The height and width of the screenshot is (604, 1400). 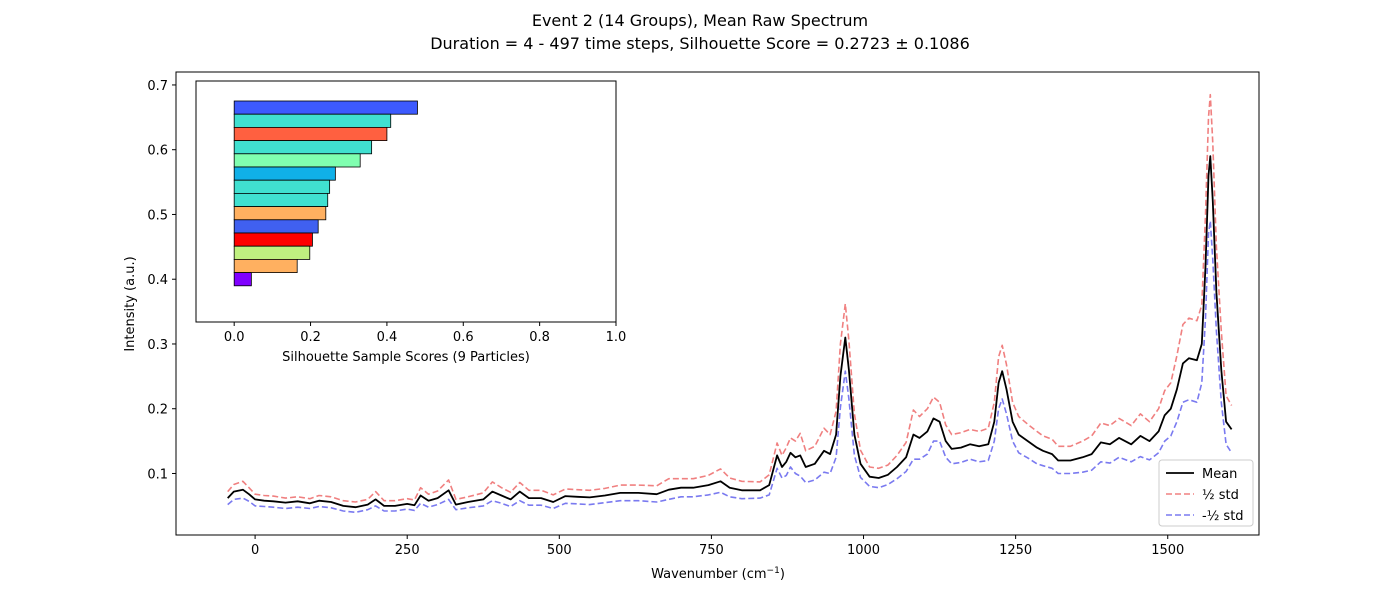 What do you see at coordinates (559, 550) in the screenshot?
I see `x-tick-label: 500` at bounding box center [559, 550].